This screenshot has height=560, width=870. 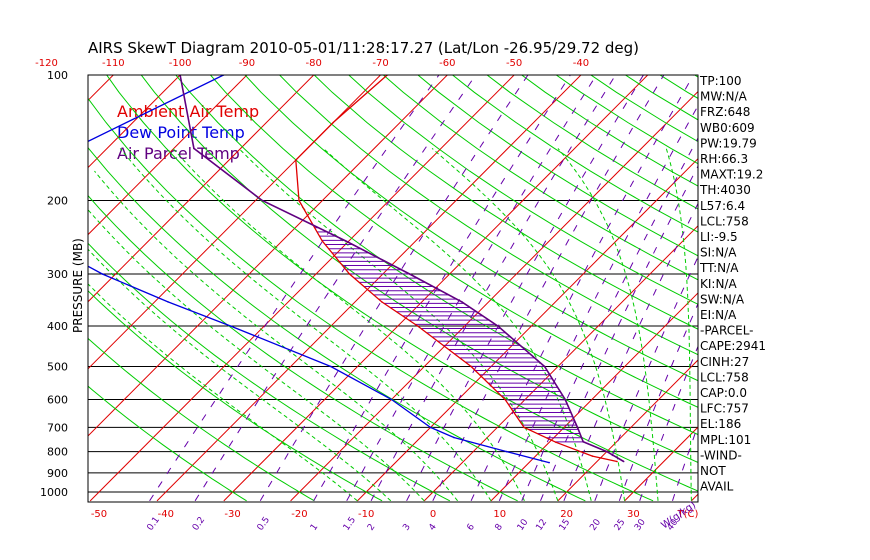 I want to click on mixing-ratio-label: 0.5, so click(x=264, y=523).